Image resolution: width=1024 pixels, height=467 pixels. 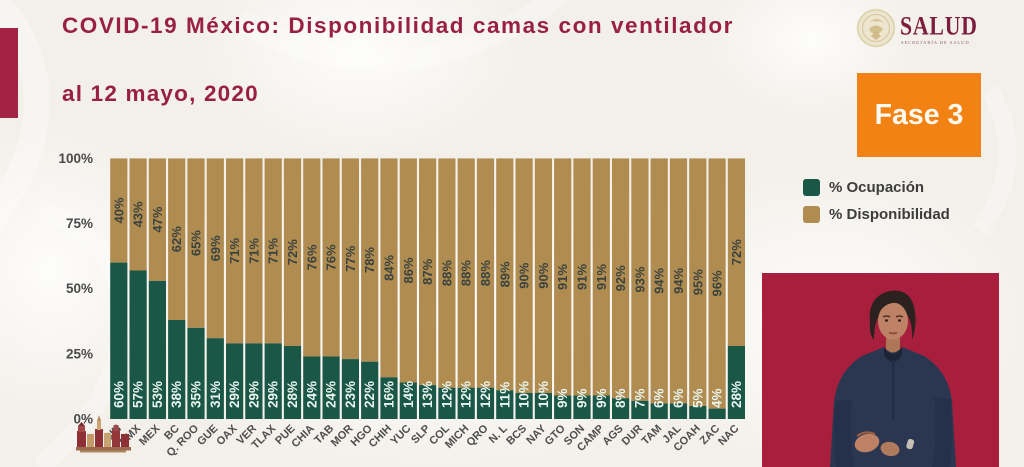 What do you see at coordinates (389, 267) in the screenshot?
I see `svg-text: 84%` at bounding box center [389, 267].